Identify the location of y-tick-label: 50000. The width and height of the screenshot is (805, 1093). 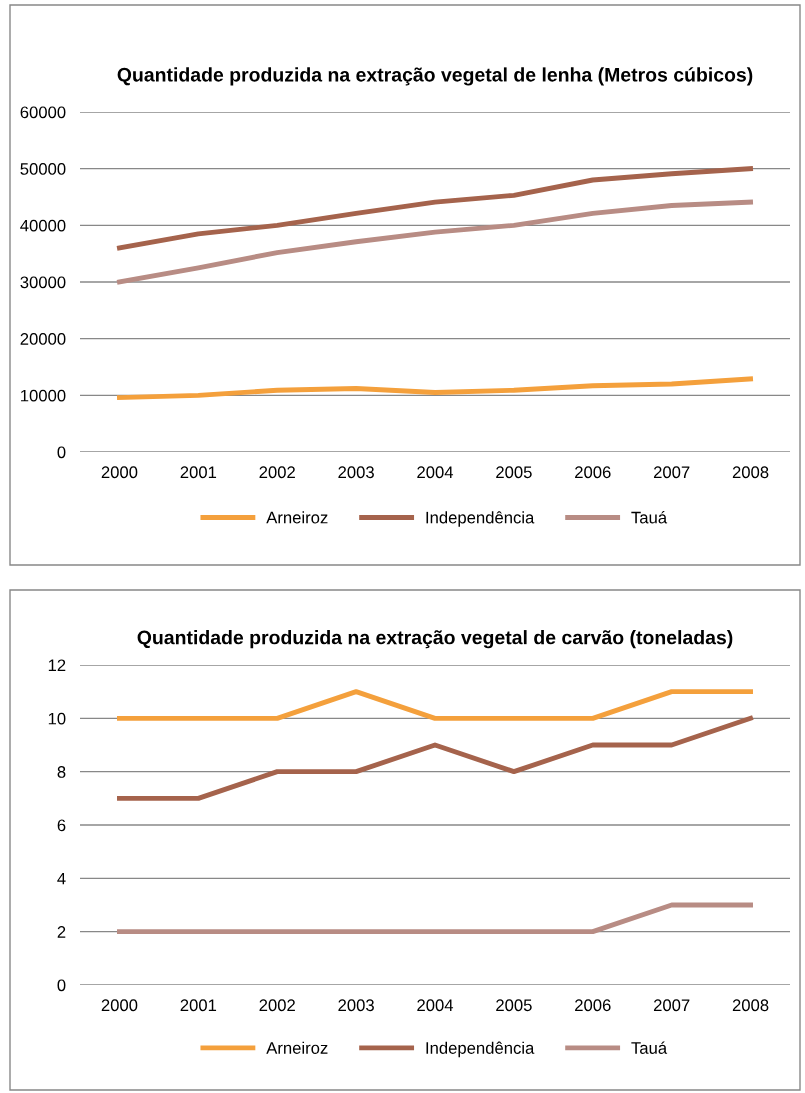
(43, 169).